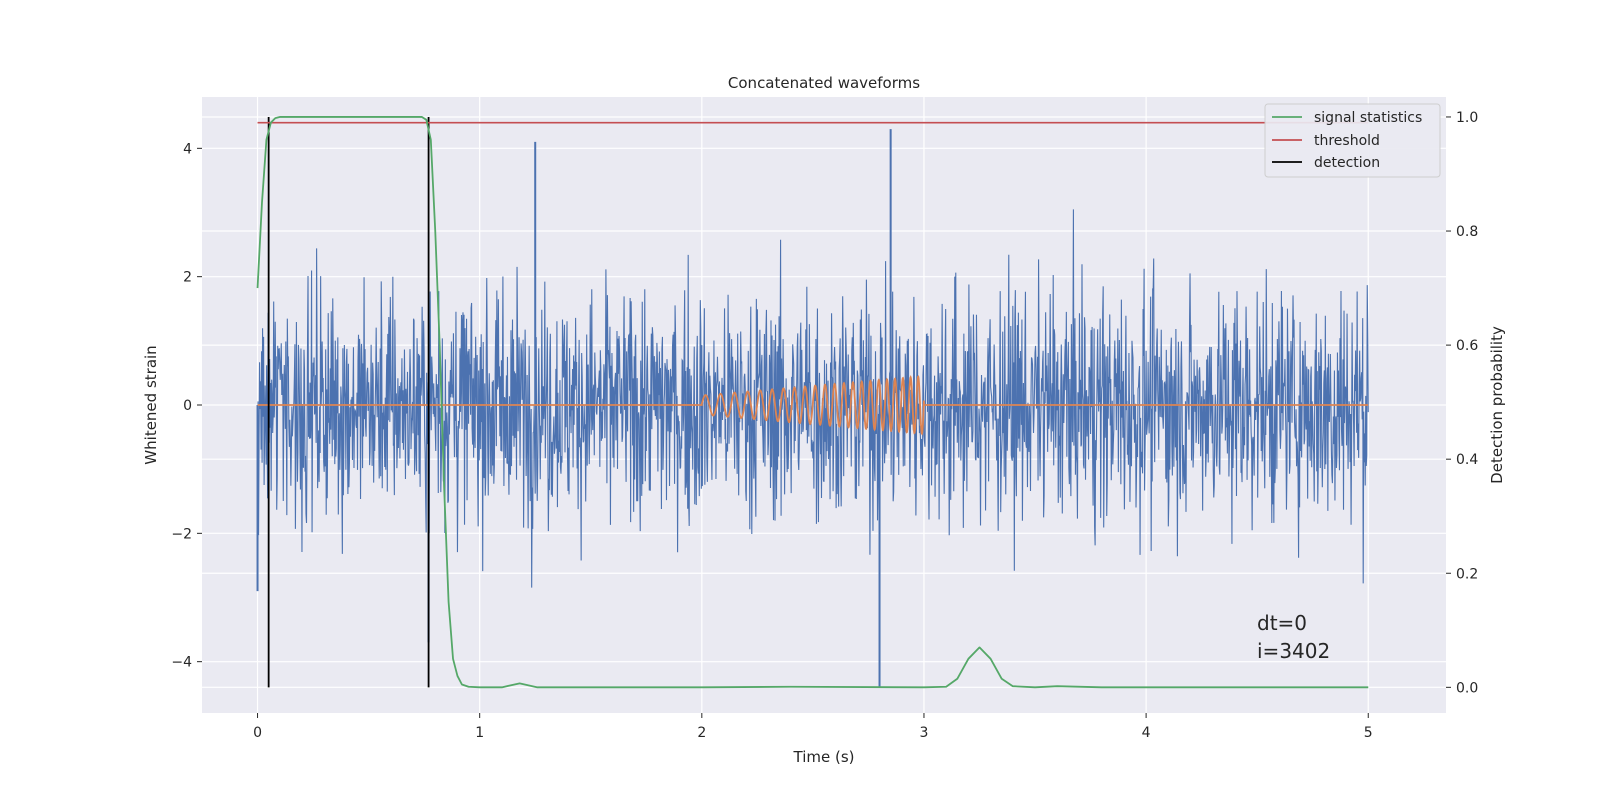 This screenshot has height=800, width=1600. Describe the element at coordinates (1467, 346) in the screenshot. I see `y2-tick-label: 0.6` at that location.